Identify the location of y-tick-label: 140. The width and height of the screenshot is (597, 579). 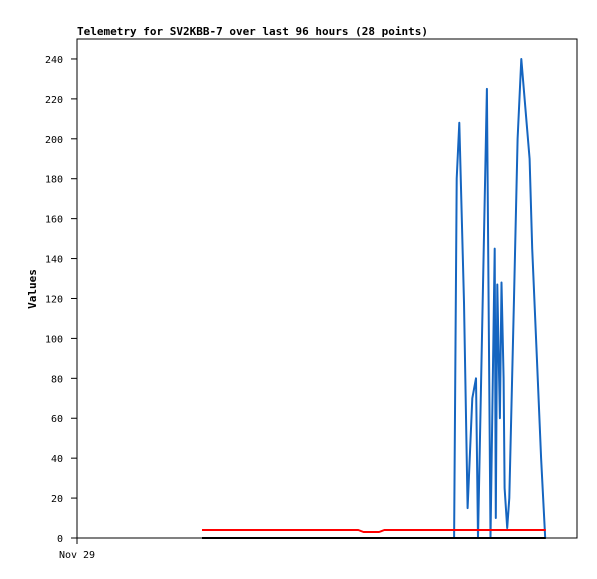
(54, 260).